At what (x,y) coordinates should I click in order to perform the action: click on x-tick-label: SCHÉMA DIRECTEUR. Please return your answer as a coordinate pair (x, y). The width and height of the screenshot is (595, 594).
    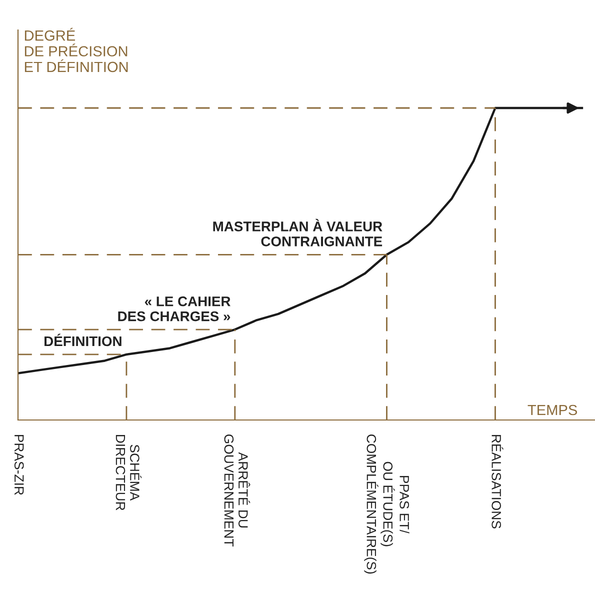
    Looking at the image, I should click on (129, 472).